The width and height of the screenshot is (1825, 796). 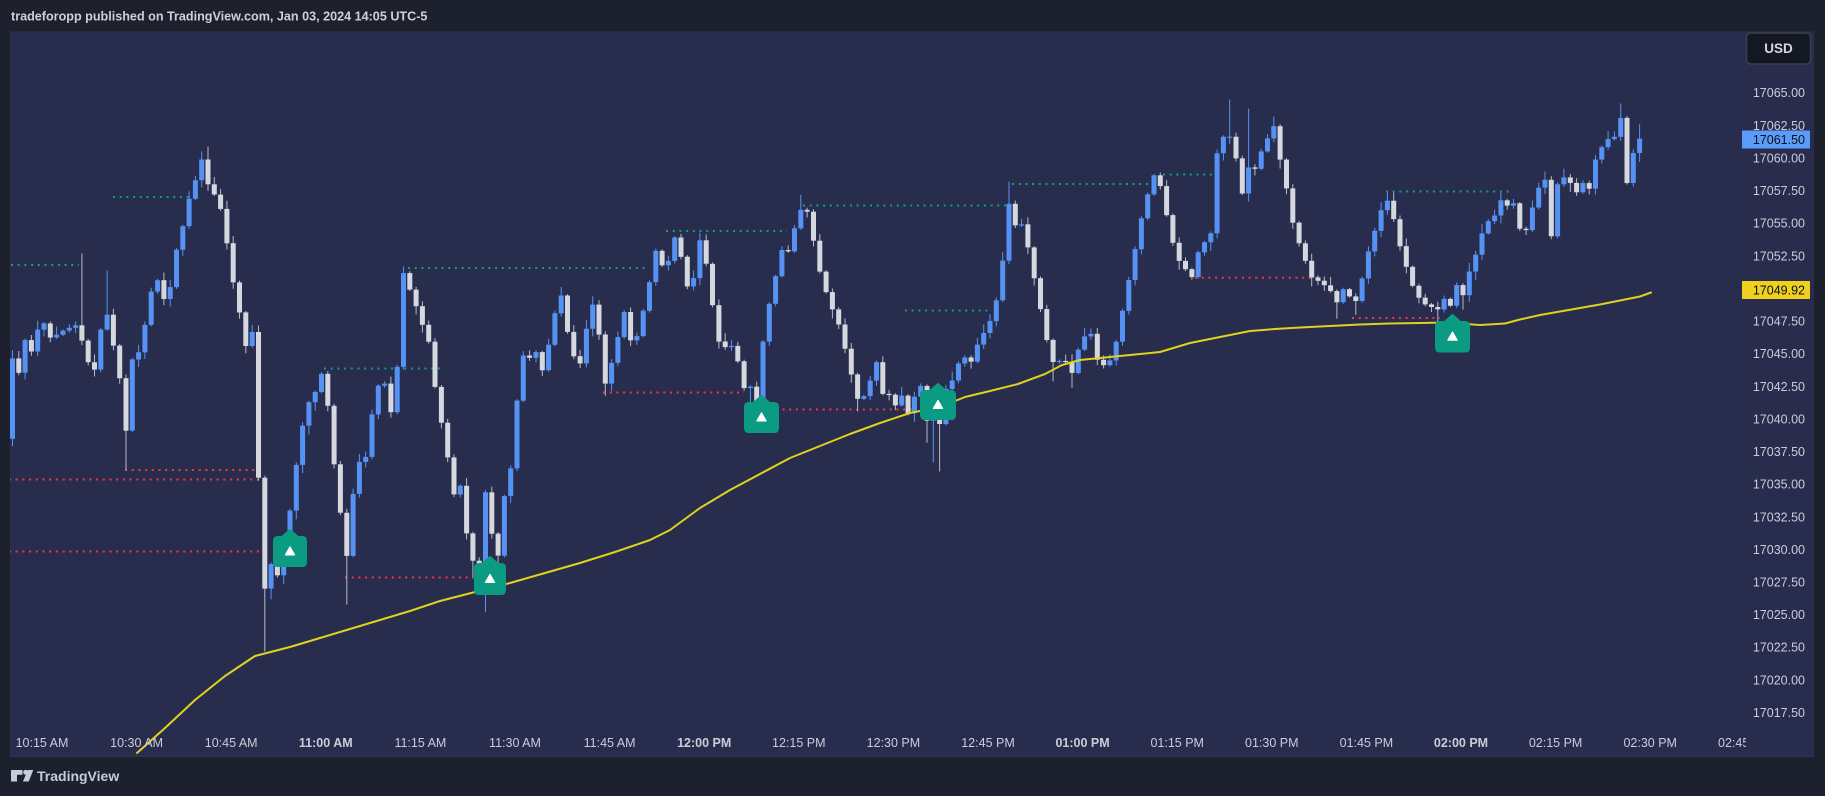 What do you see at coordinates (420, 743) in the screenshot?
I see `svg-text: 11:15 AM` at bounding box center [420, 743].